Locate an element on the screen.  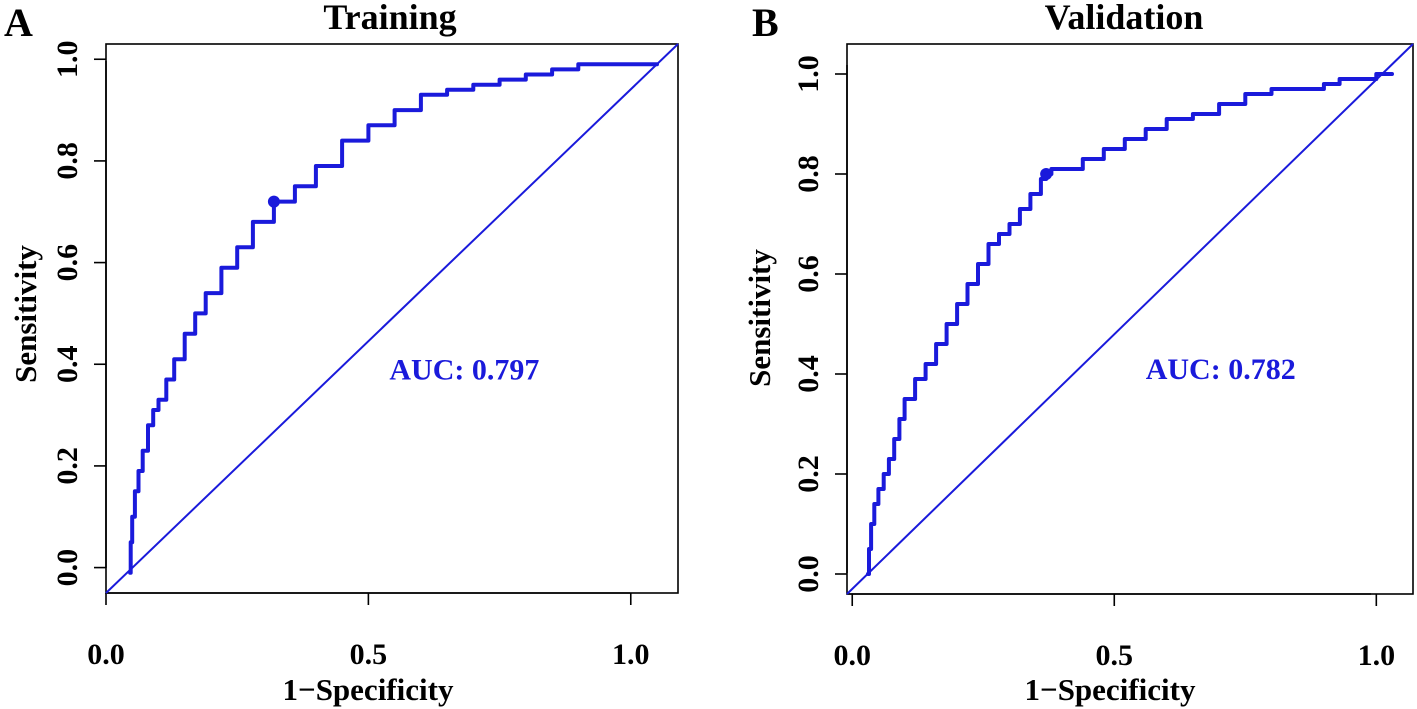
x-tick-label-training-0: 0.0 is located at coordinates (106, 654).